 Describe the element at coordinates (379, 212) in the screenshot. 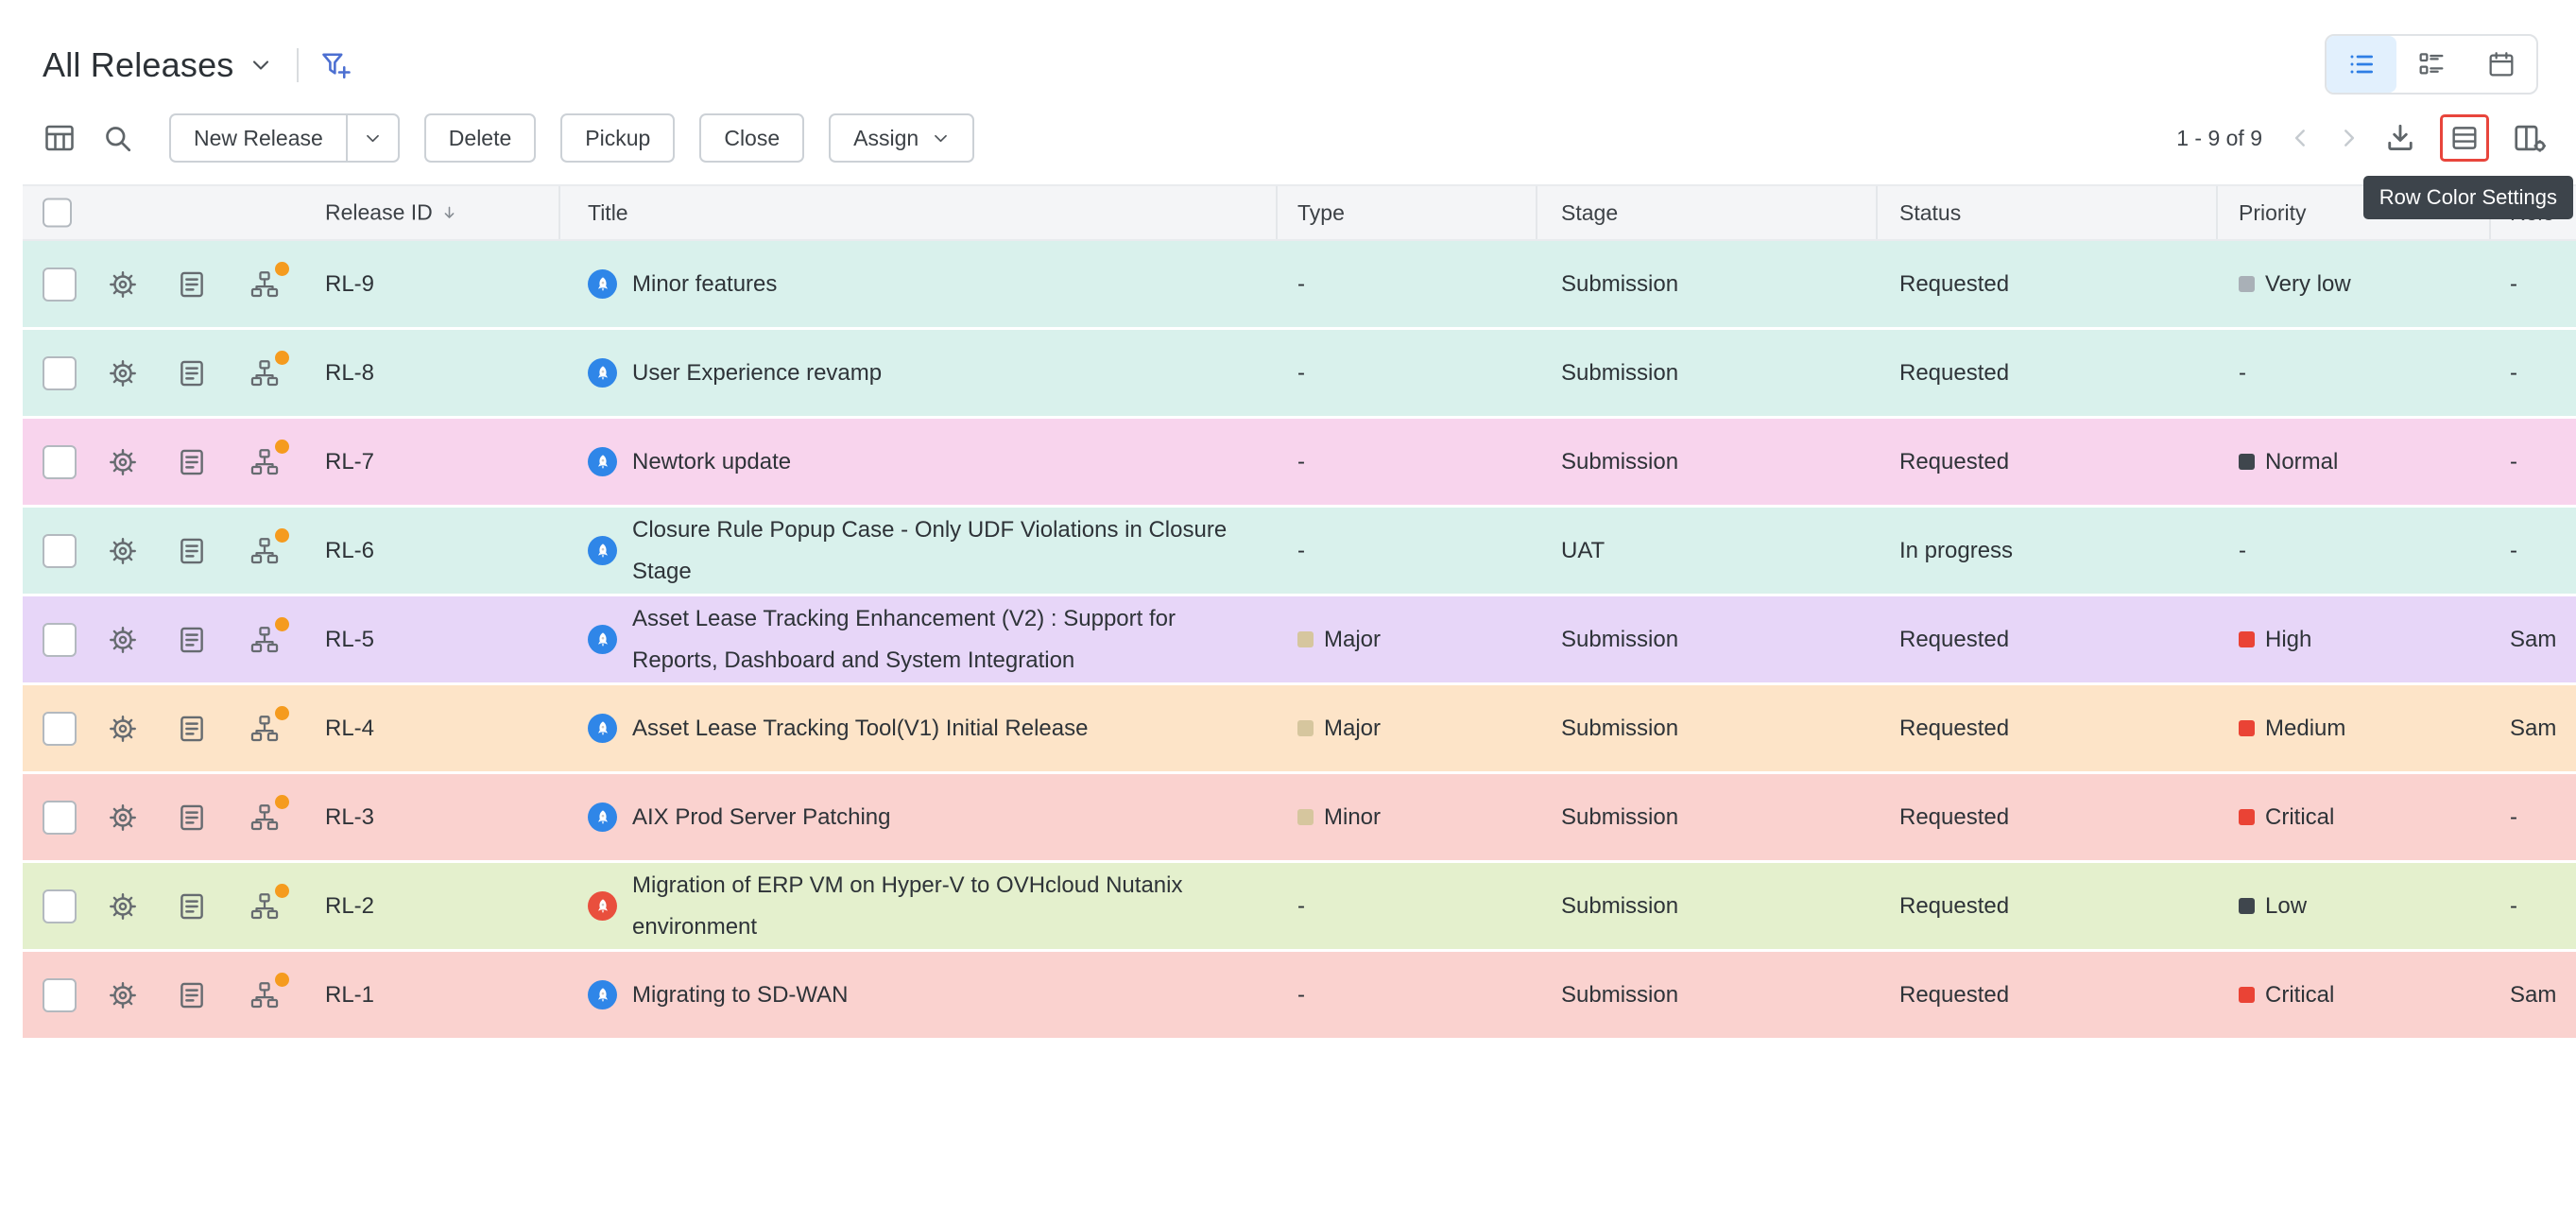

I see `header-release-id: Release ID` at that location.